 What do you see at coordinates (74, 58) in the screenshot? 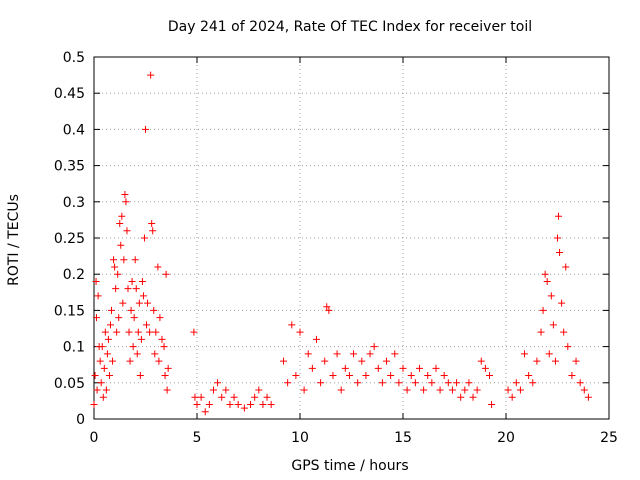
I see `y-tick-label: 0.5` at bounding box center [74, 58].